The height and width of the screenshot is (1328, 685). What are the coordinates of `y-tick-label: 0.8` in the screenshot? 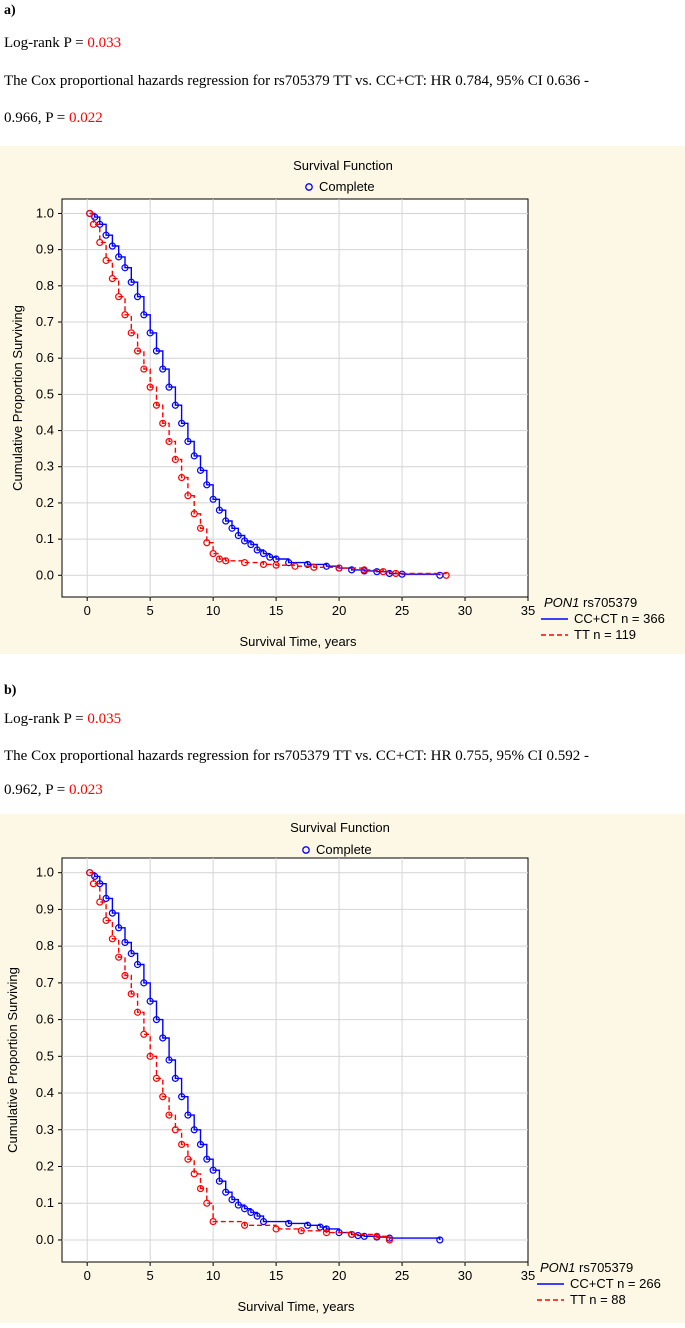 It's located at (45, 285).